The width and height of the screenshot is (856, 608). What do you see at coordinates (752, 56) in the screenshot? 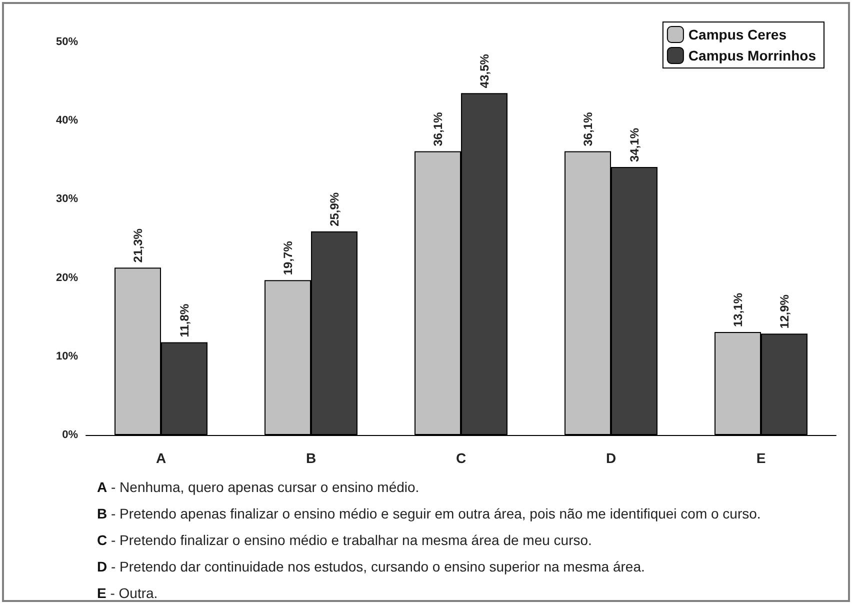
I see `legend-label: Campus Morrinhos` at bounding box center [752, 56].